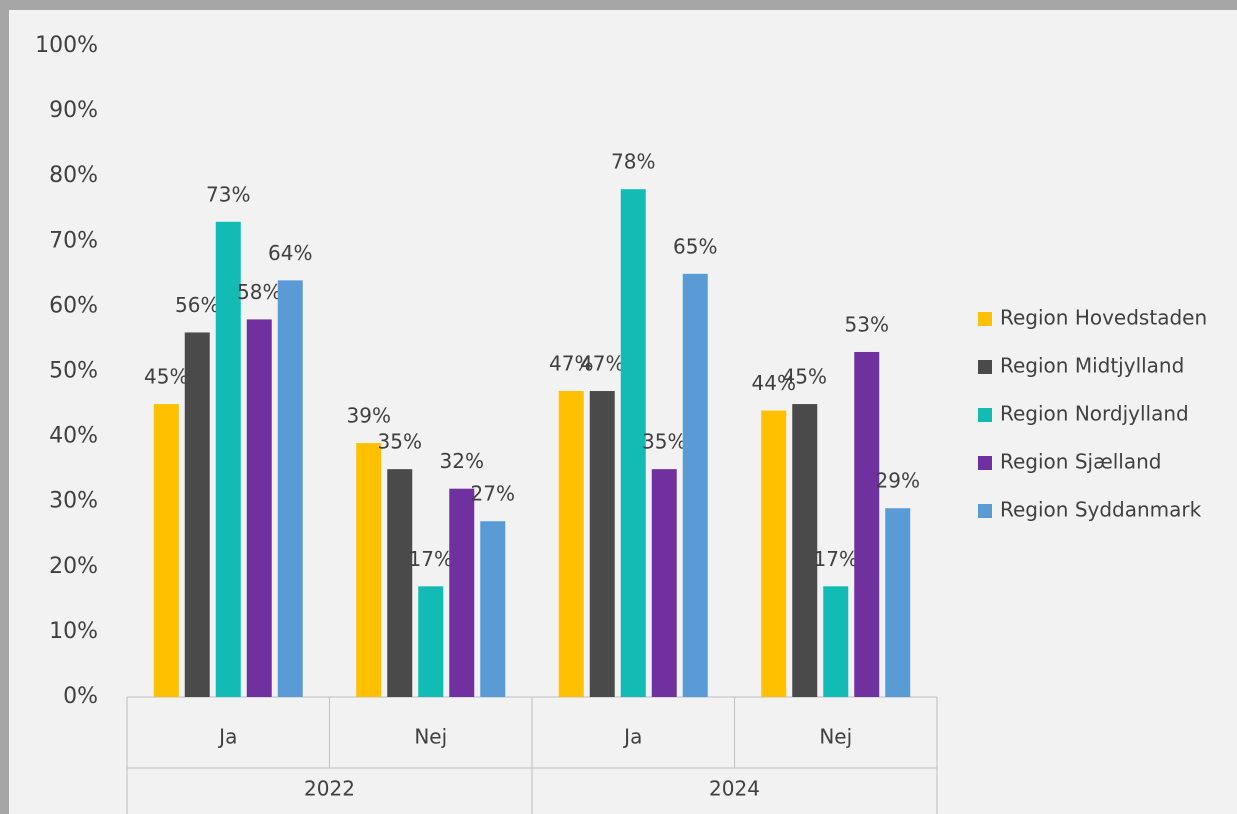 The height and width of the screenshot is (814, 1237). Describe the element at coordinates (290, 253) in the screenshot. I see `data-label: 64%` at that location.